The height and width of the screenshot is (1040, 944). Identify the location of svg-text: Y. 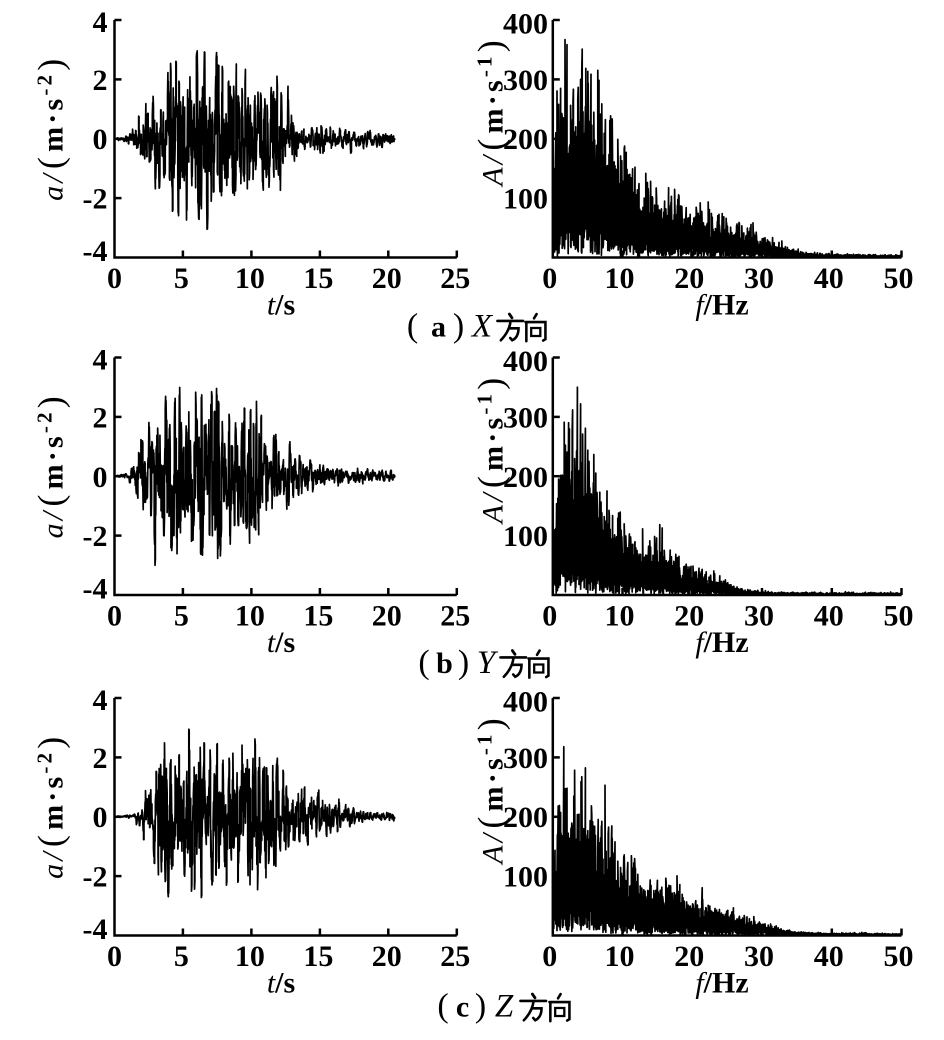
(488, 663).